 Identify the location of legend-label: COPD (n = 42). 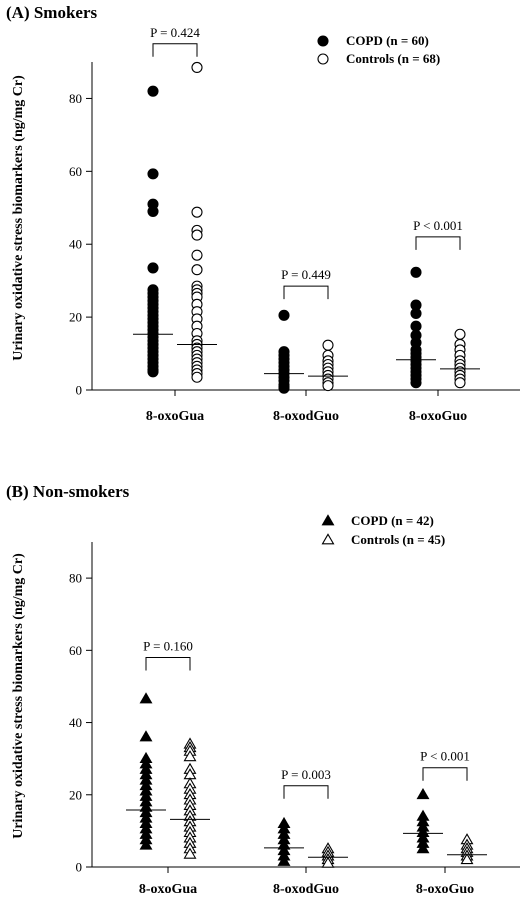
(392, 520).